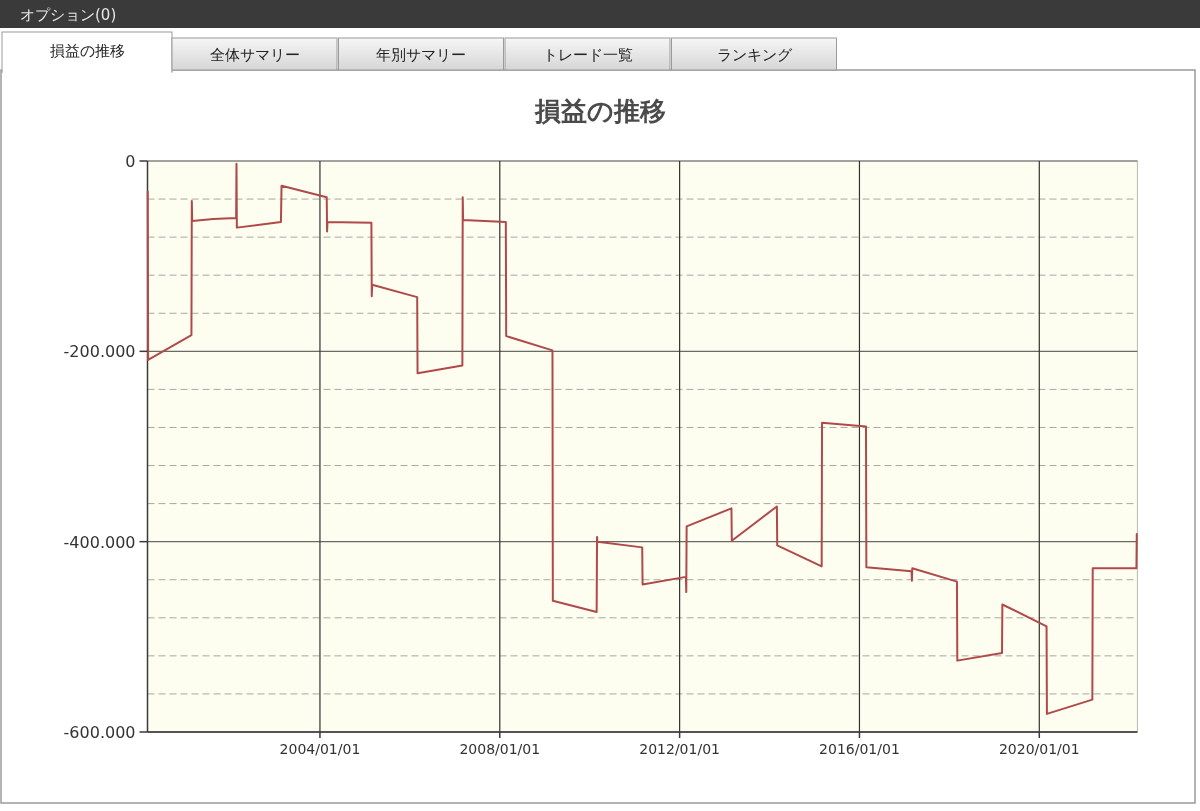 This screenshot has height=811, width=1200. Describe the element at coordinates (99, 732) in the screenshot. I see `y-tick-label: -600.000` at that location.